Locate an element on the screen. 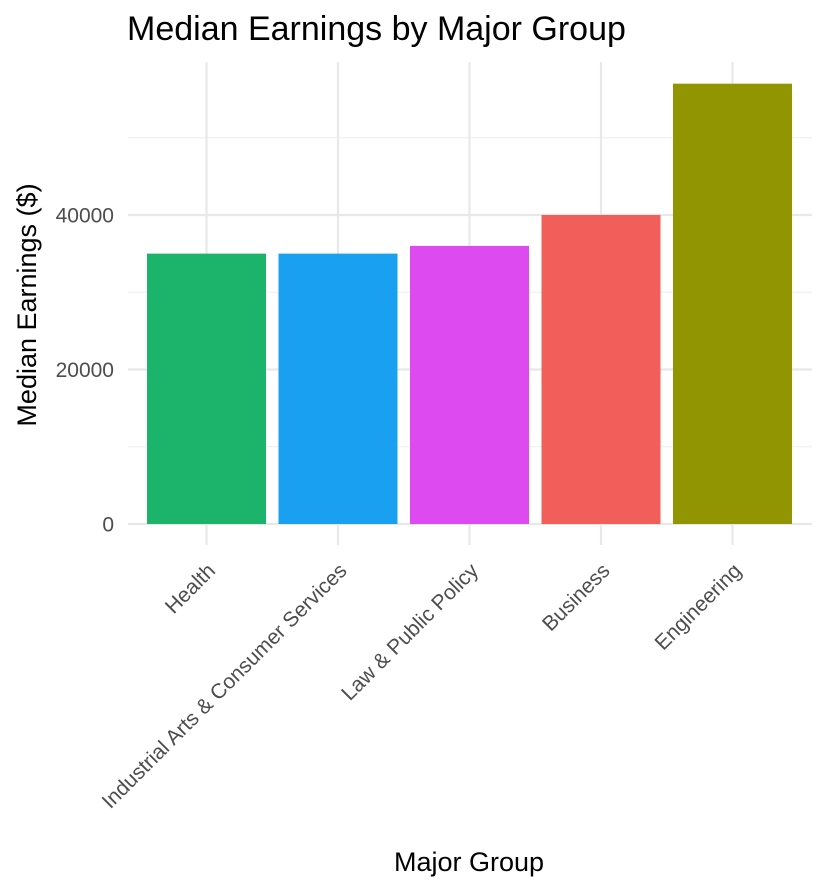 This screenshot has height=890, width=826. x-tick-label: Engineering is located at coordinates (699, 607).